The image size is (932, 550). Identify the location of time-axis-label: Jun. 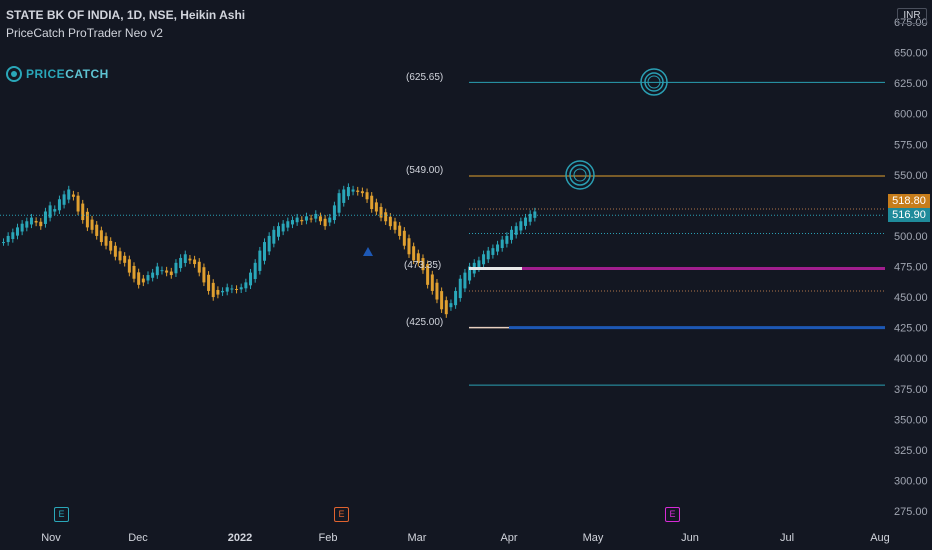
(690, 538).